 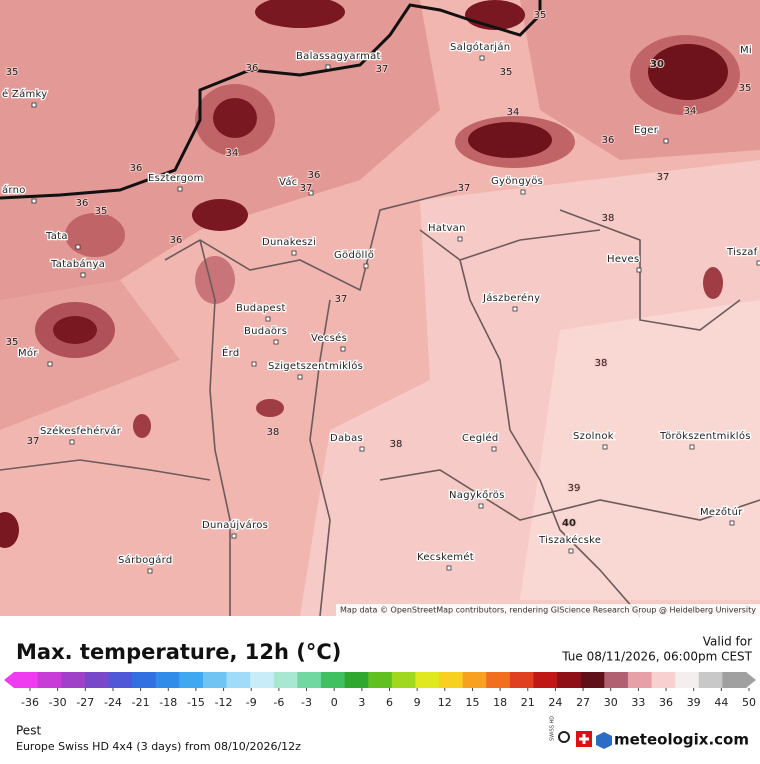 I want to click on city-label: Jászberény, so click(x=511, y=298).